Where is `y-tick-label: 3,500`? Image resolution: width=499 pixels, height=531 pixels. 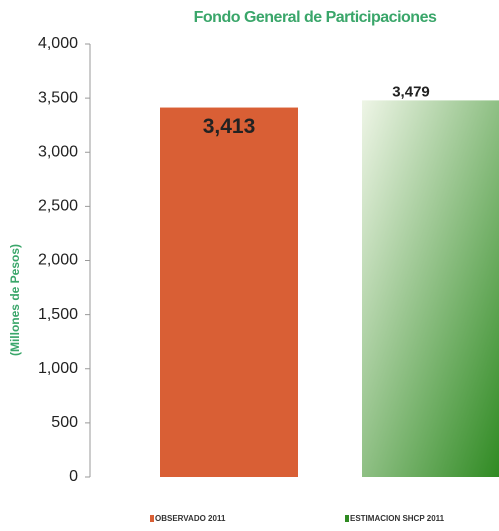 y-tick-label: 3,500 is located at coordinates (58, 97).